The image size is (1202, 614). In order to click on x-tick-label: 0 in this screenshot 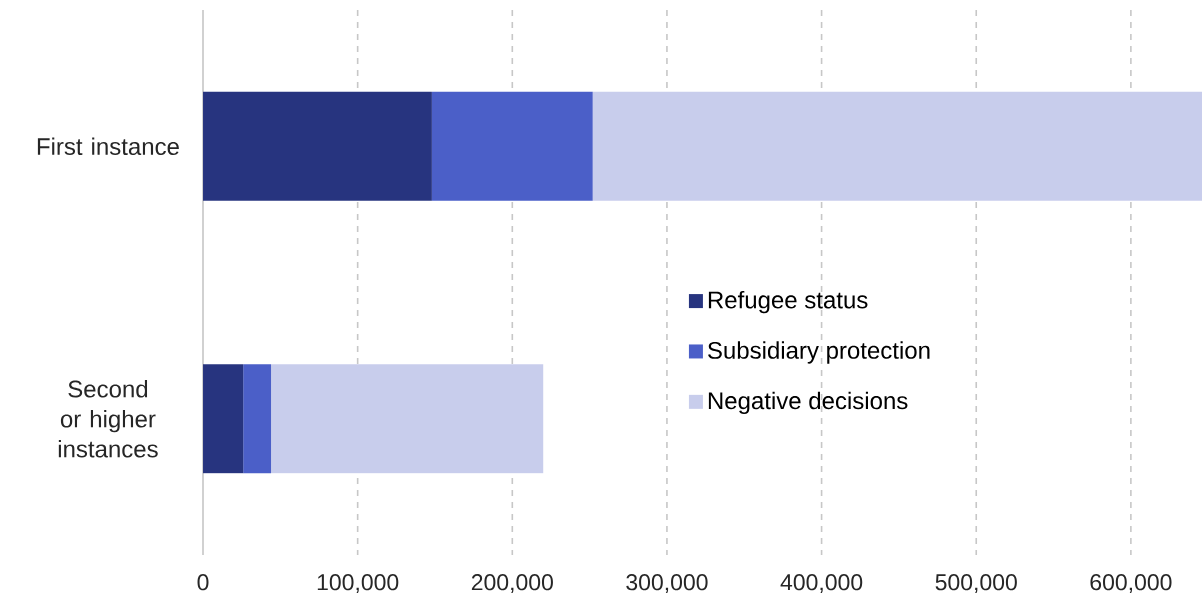, I will do `click(203, 582)`.